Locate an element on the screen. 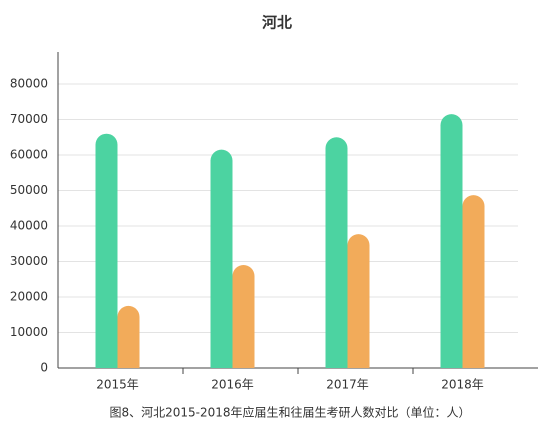 The width and height of the screenshot is (554, 429). y-tick-label: 50000 is located at coordinates (29, 190).